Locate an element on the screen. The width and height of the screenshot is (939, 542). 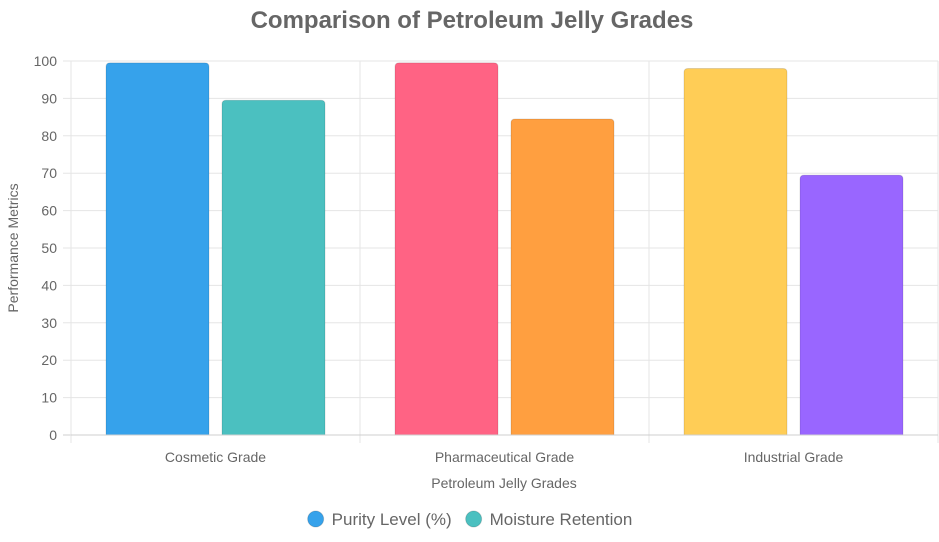
y-tick-label: 20 is located at coordinates (49, 360).